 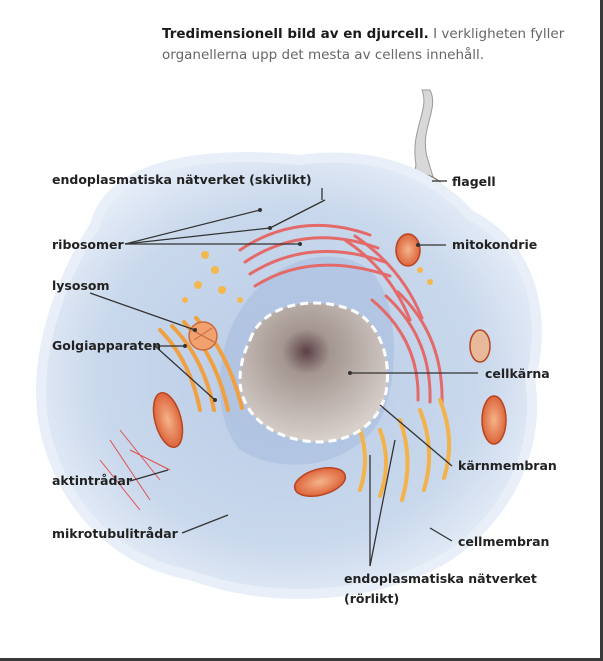 I want to click on label-aktintradar: aktintrådar, so click(x=92, y=480).